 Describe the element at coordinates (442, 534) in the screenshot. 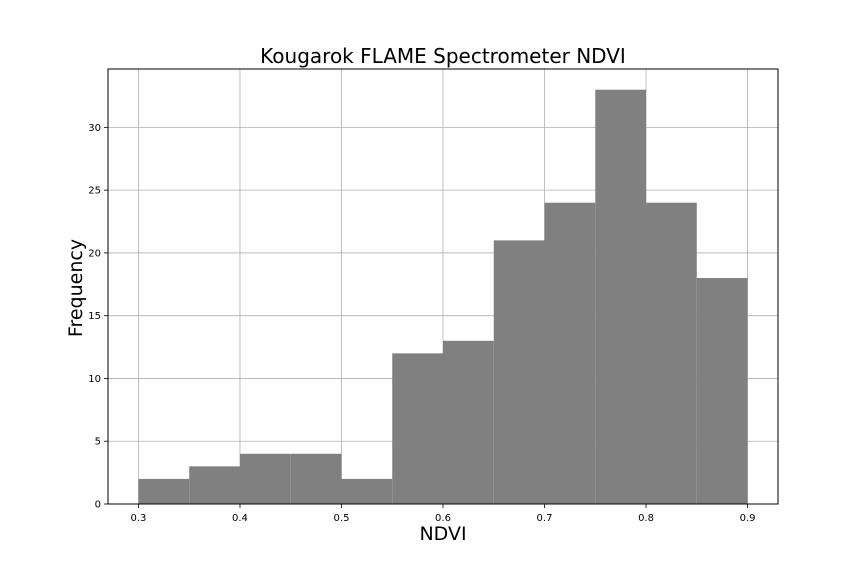

I see `x-axis-label: NDVI` at that location.